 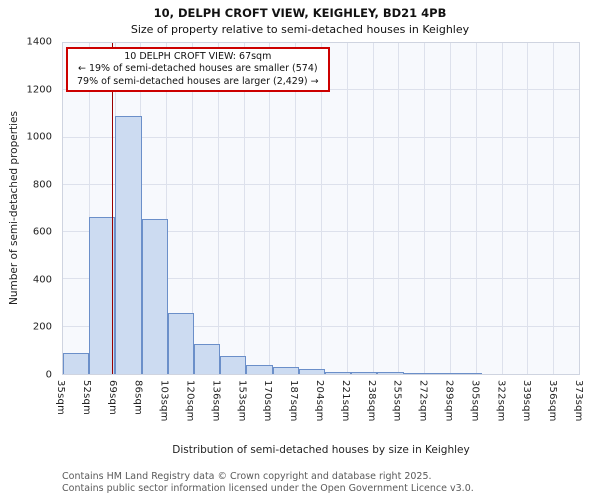 I want to click on x-tick-label: 373sqm, so click(x=578, y=401).